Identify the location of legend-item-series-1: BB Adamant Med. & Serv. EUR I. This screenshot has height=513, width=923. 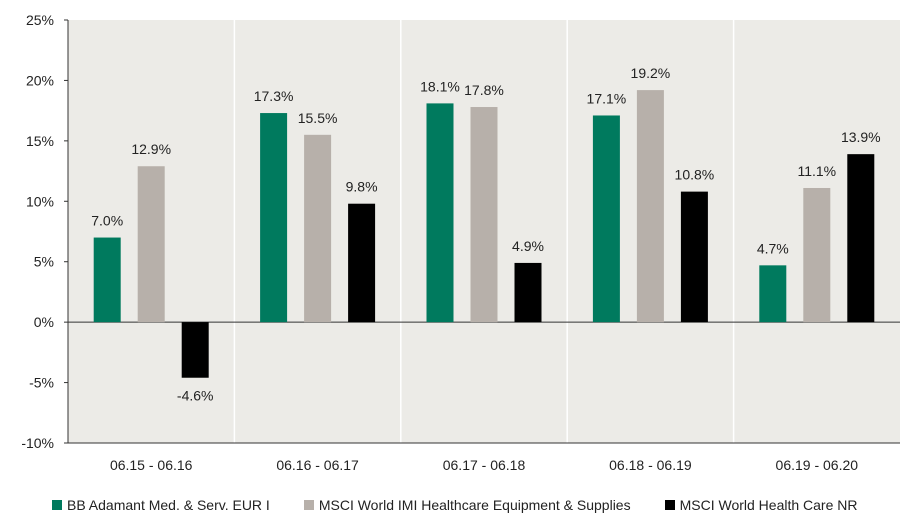
(161, 505).